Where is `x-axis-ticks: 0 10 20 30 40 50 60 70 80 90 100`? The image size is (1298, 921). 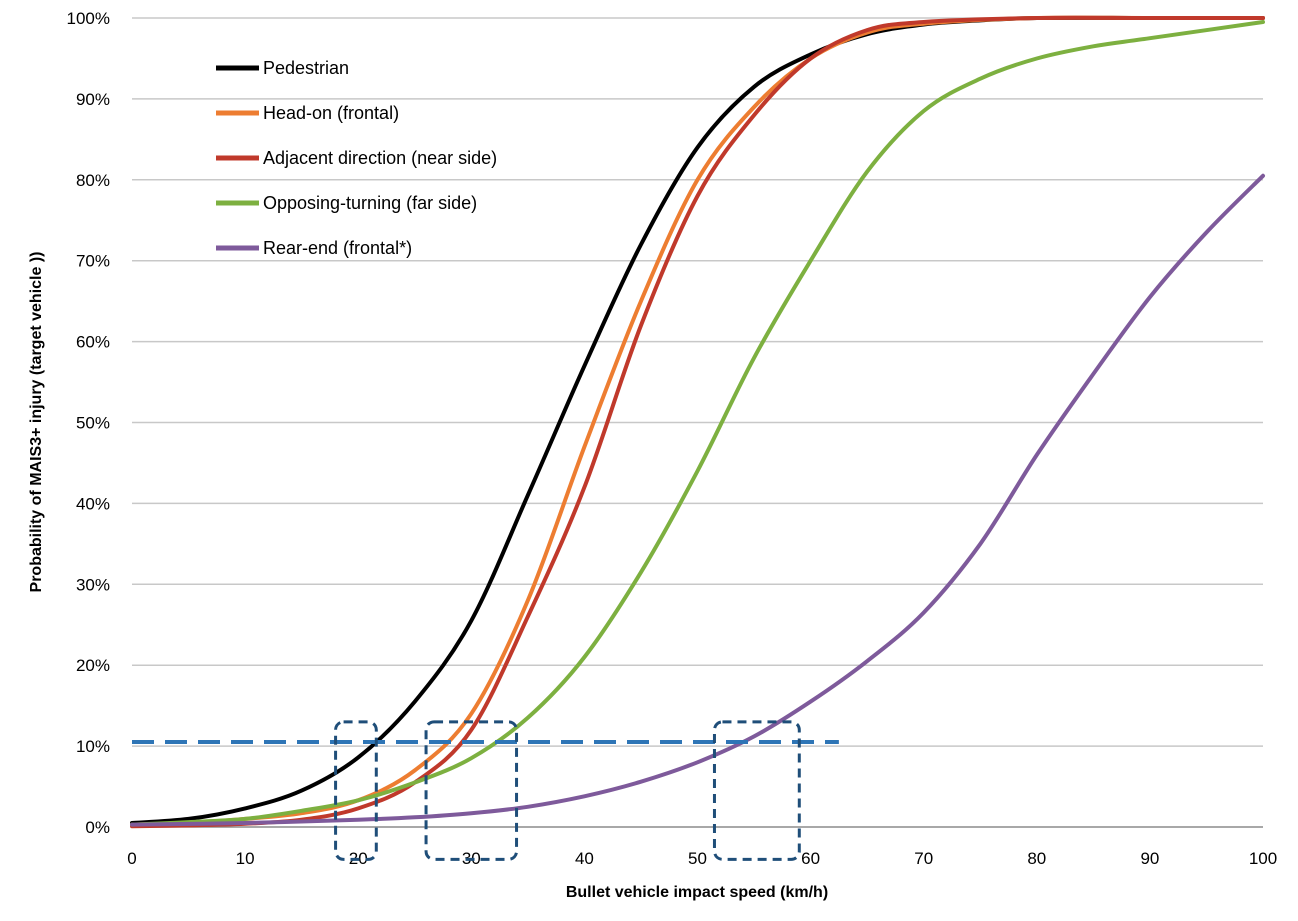 x-axis-ticks: 0 10 20 30 40 50 60 70 80 90 100 is located at coordinates (702, 858).